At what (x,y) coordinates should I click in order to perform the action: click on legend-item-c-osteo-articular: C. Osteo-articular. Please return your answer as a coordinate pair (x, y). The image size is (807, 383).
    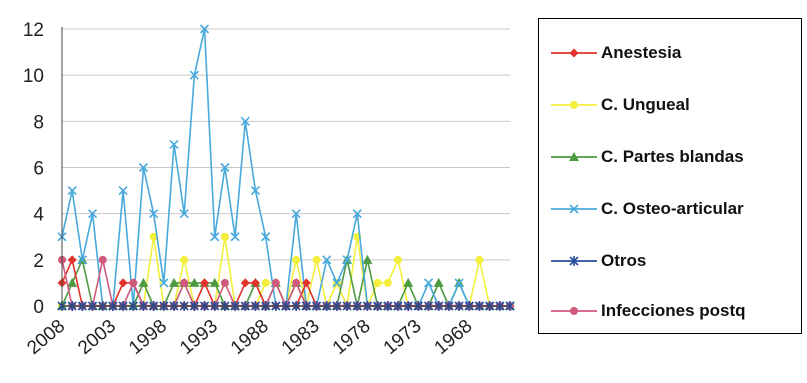
    Looking at the image, I should click on (646, 209).